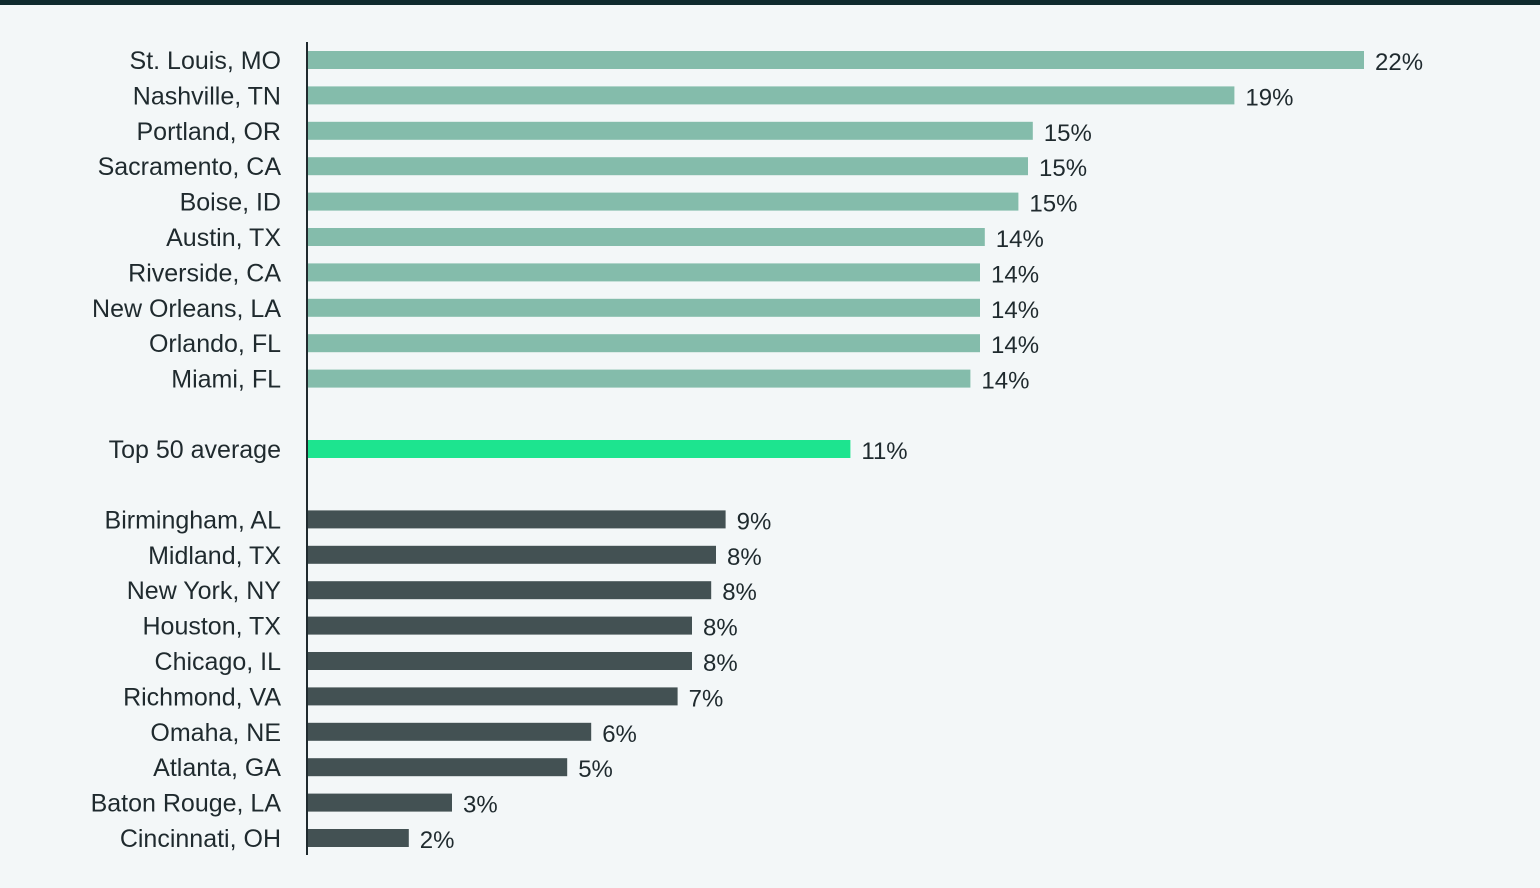 The height and width of the screenshot is (888, 1540). Describe the element at coordinates (1269, 97) in the screenshot. I see `value-label-nashville-tn: 19%` at that location.